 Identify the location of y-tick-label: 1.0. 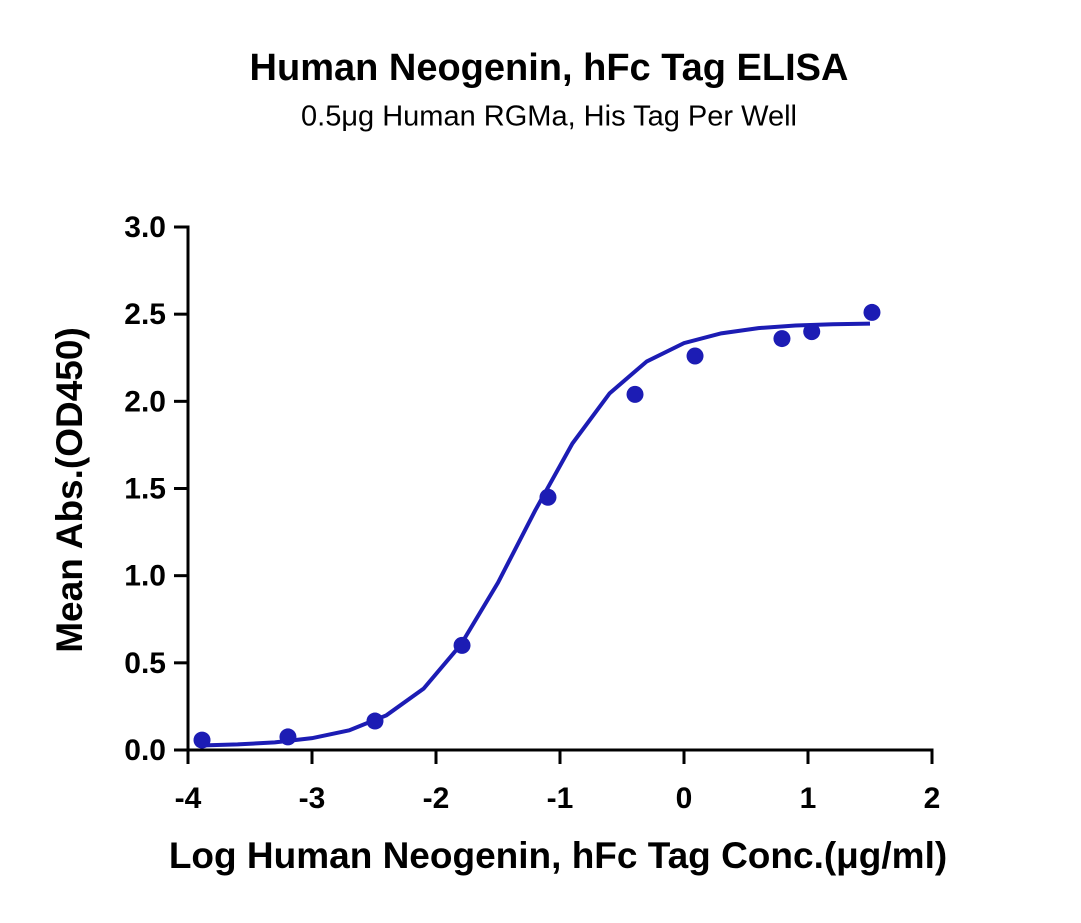
(145, 576).